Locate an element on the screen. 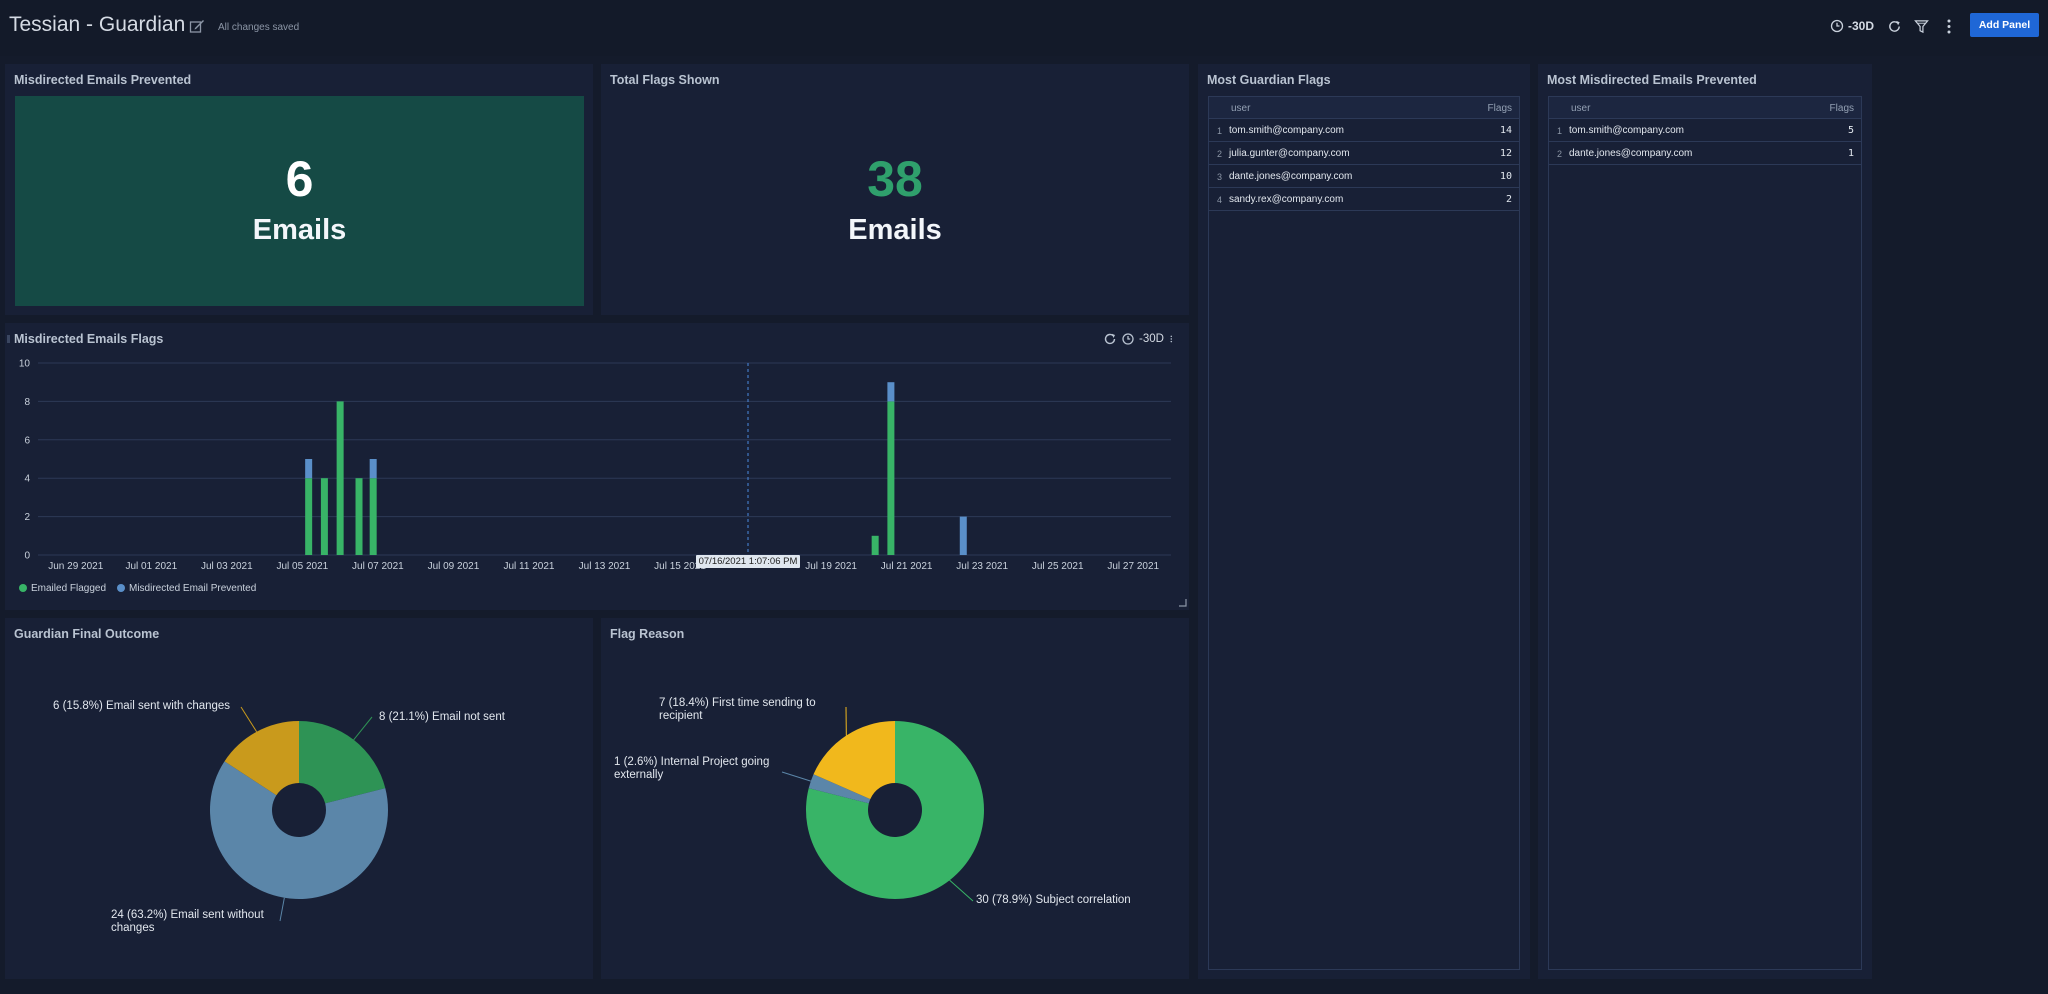  table-row: 4 sandy.rex@company.com 2 is located at coordinates (1364, 199).